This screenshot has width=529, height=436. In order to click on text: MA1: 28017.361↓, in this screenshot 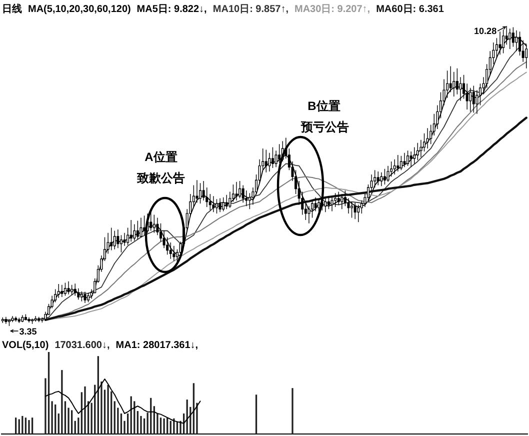, I will do `click(157, 345)`.